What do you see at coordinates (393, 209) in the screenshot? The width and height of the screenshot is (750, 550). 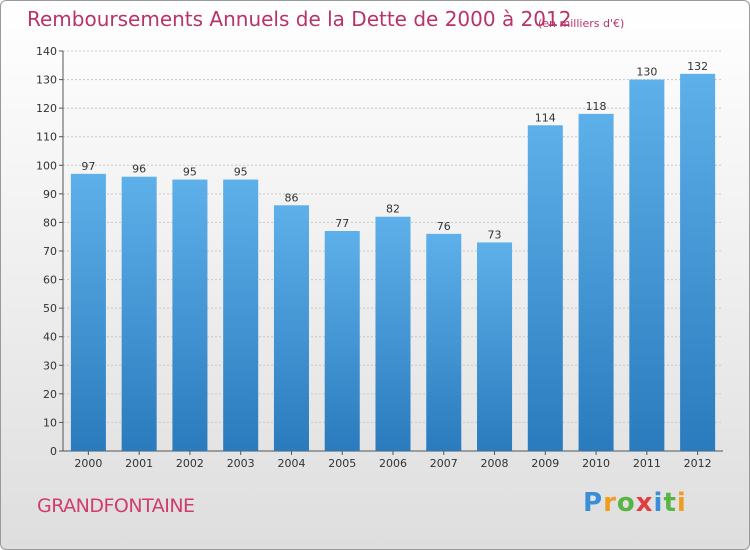 I see `bar-value-label: 82` at bounding box center [393, 209].